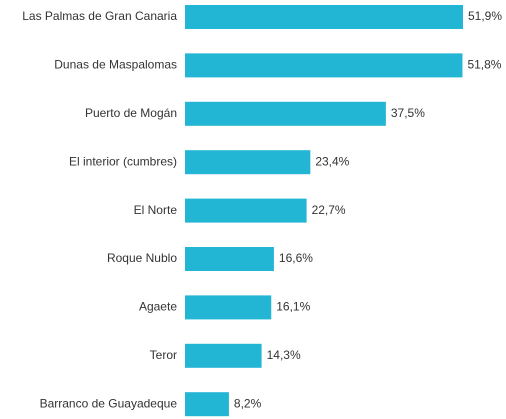  Describe the element at coordinates (485, 16) in the screenshot. I see `value-label: 51,9%` at that location.